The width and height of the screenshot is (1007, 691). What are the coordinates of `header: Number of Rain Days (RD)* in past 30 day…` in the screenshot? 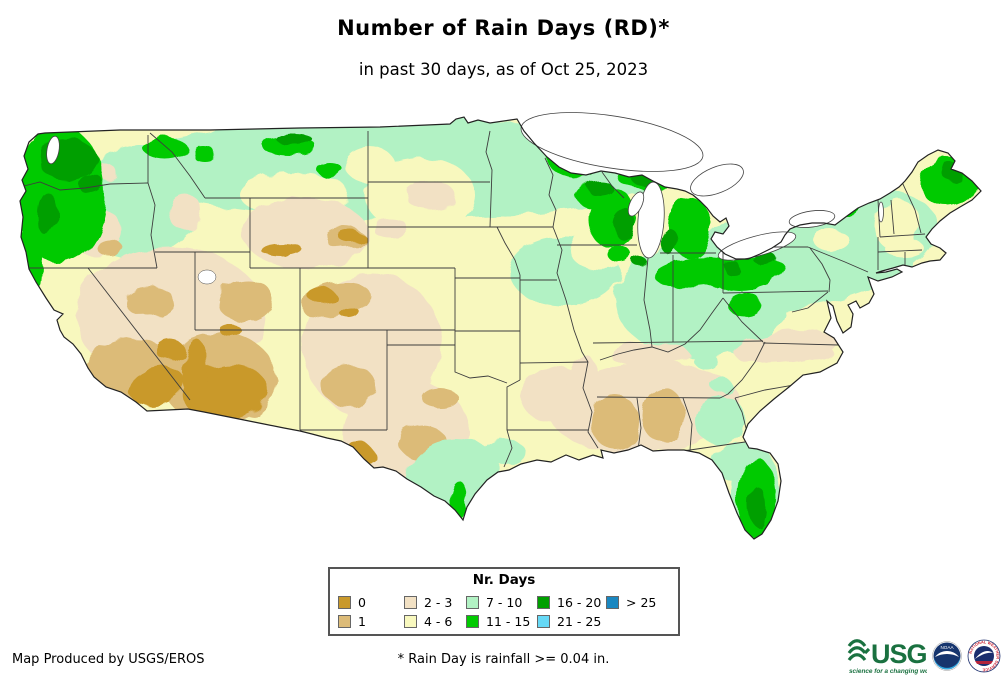 It's located at (503, 47).